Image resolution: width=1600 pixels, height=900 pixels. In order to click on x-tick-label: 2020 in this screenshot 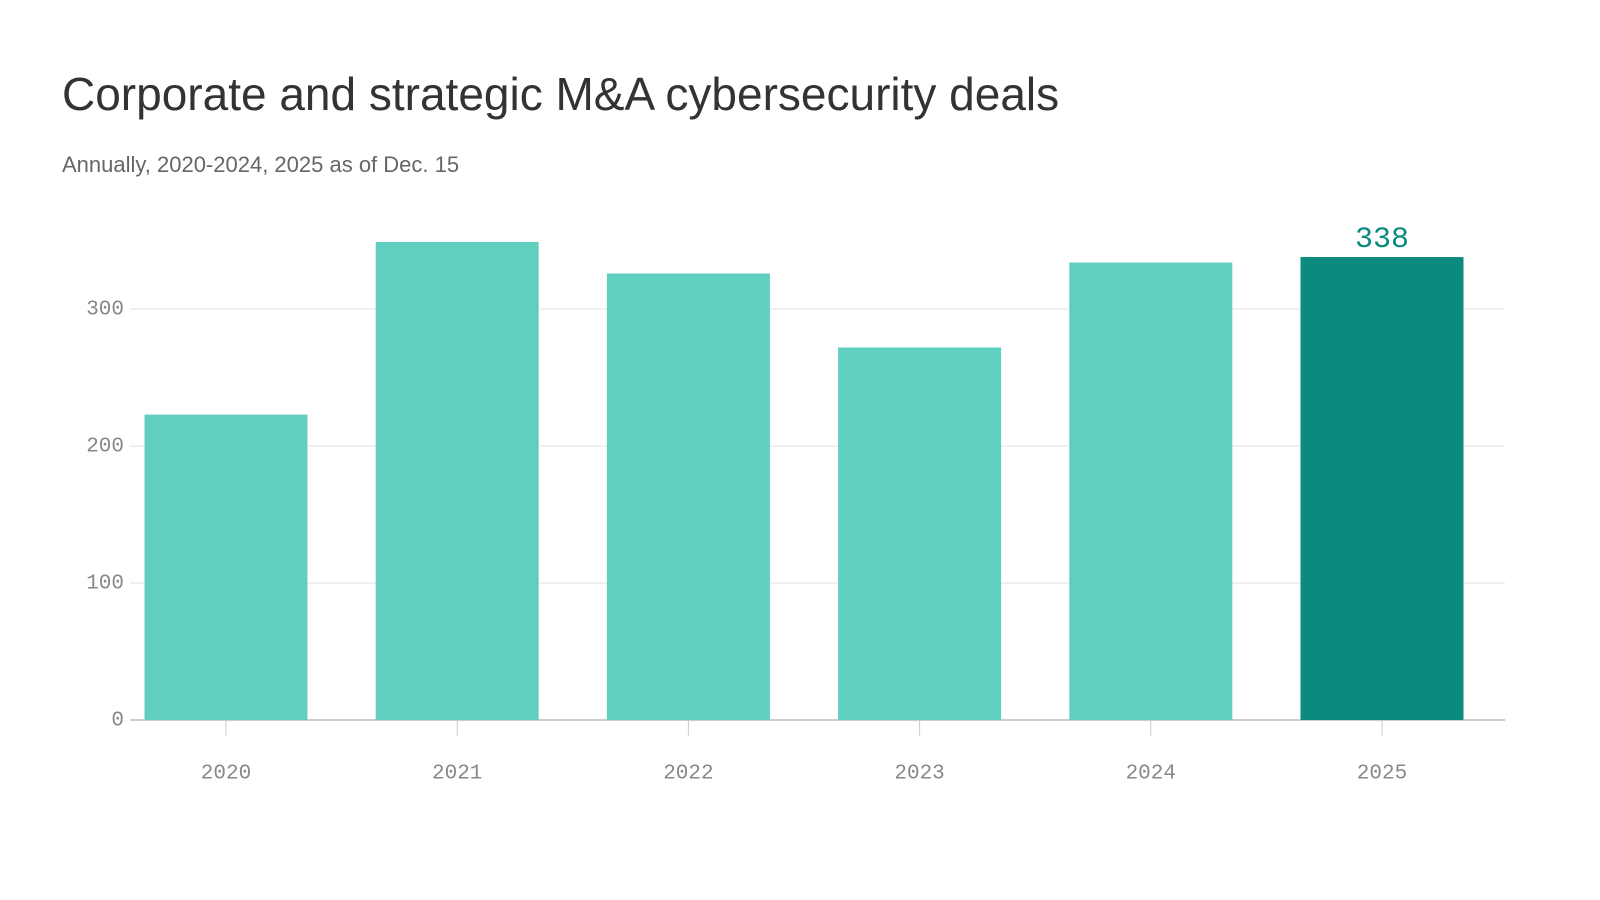, I will do `click(226, 774)`.